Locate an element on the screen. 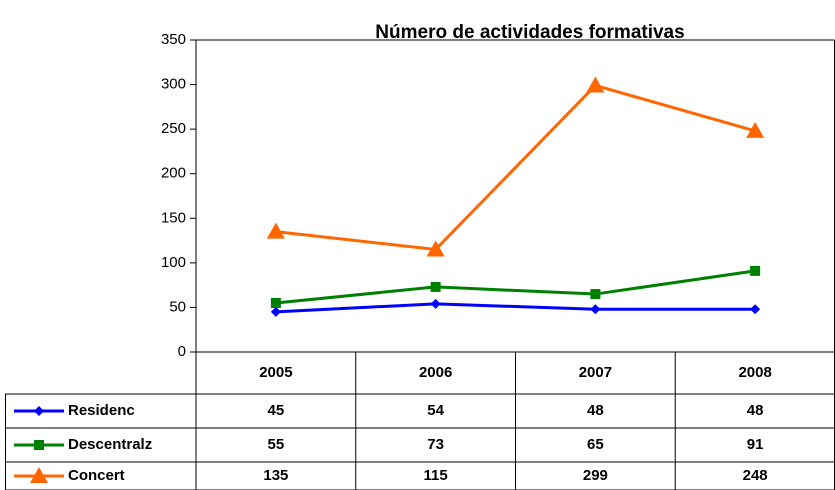 Image resolution: width=835 pixels, height=490 pixels. x-tick-label: 2006 is located at coordinates (435, 372).